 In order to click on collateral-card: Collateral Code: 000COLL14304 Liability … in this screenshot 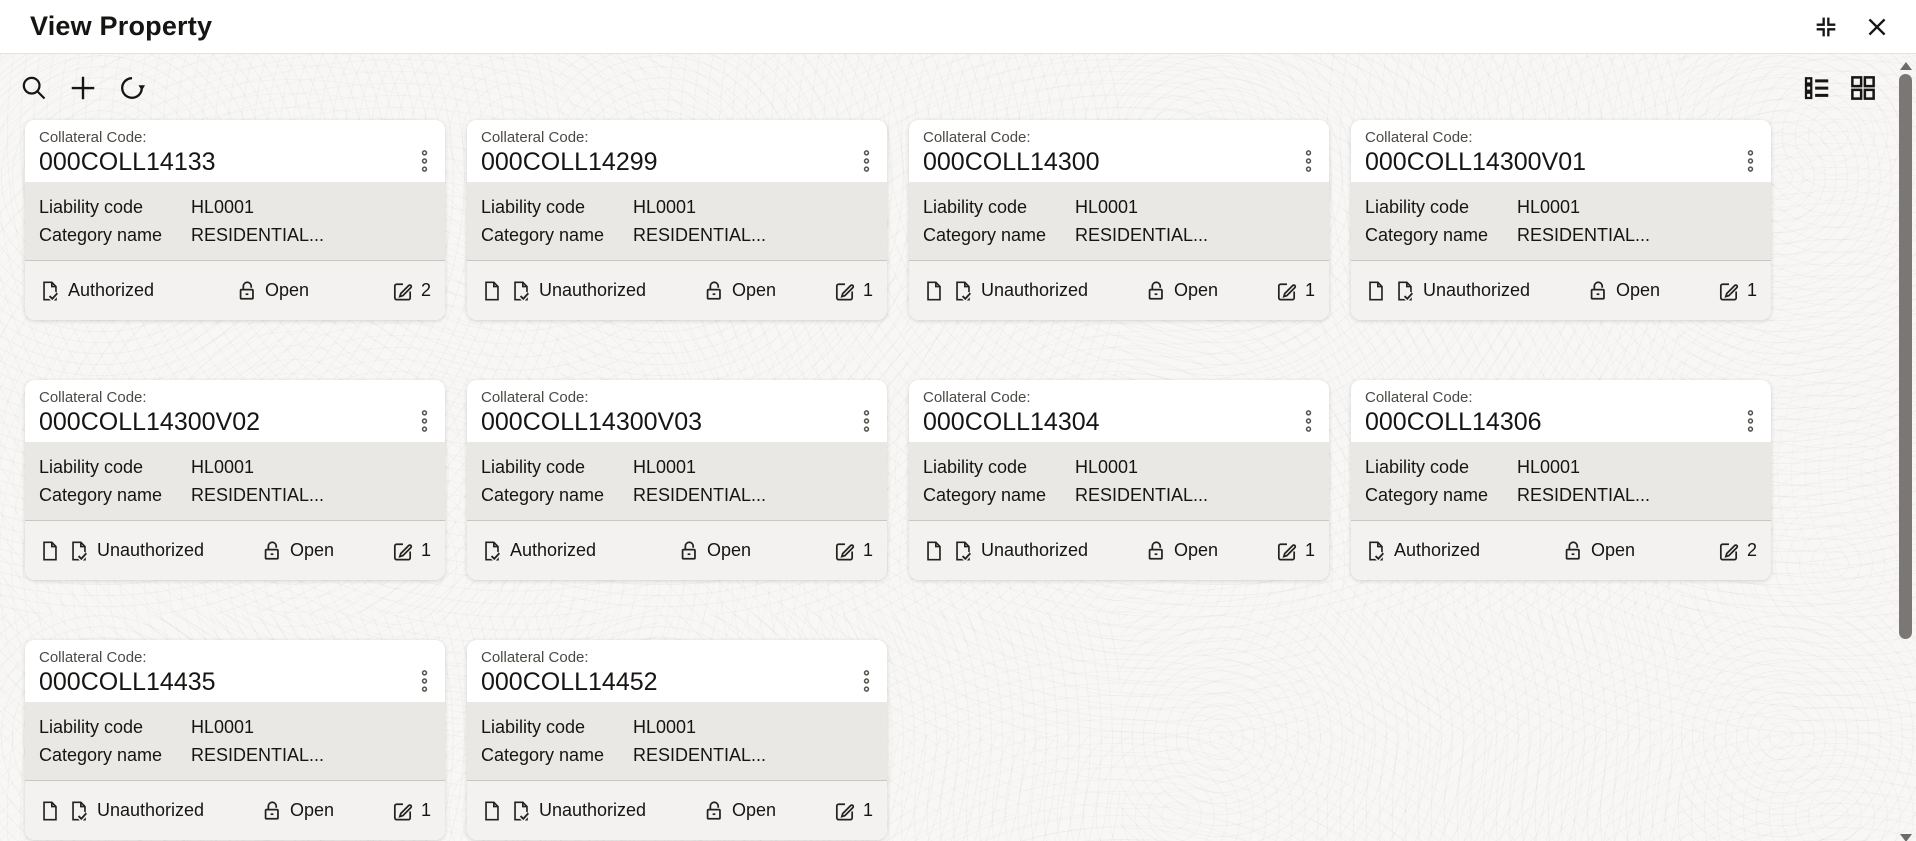, I will do `click(1119, 480)`.